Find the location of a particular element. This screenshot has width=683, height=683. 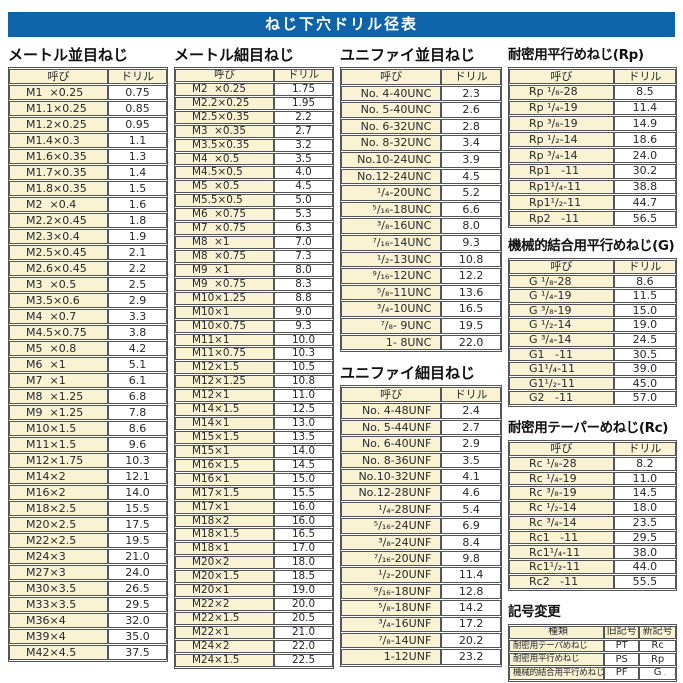

drill-cell: 2.7 is located at coordinates (471, 427).